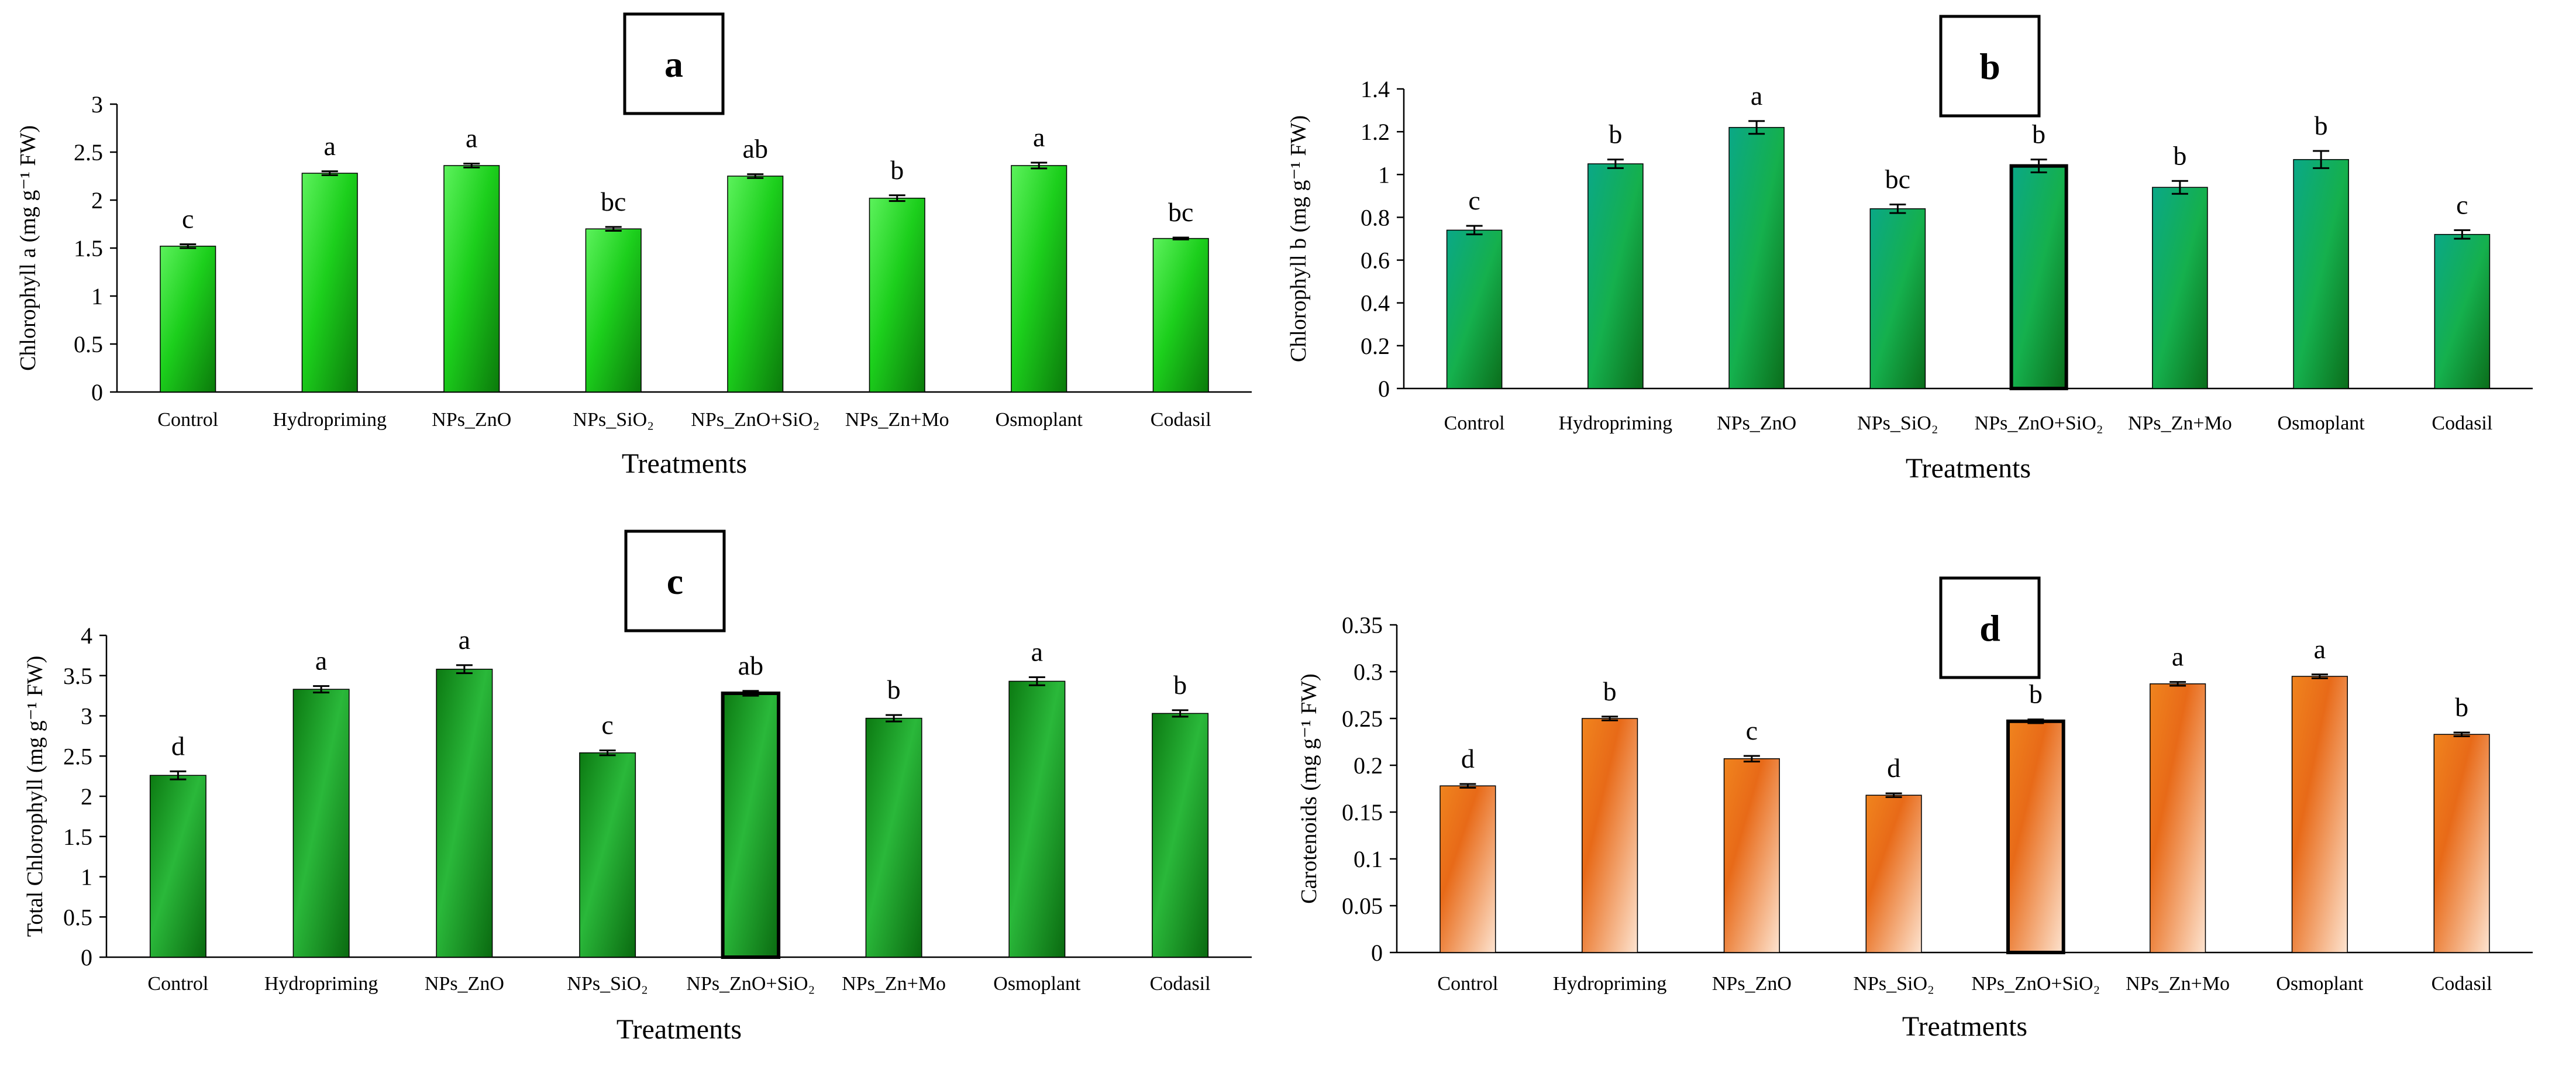 The height and width of the screenshot is (1066, 2576). What do you see at coordinates (178, 746) in the screenshot?
I see `significance-letter: d` at bounding box center [178, 746].